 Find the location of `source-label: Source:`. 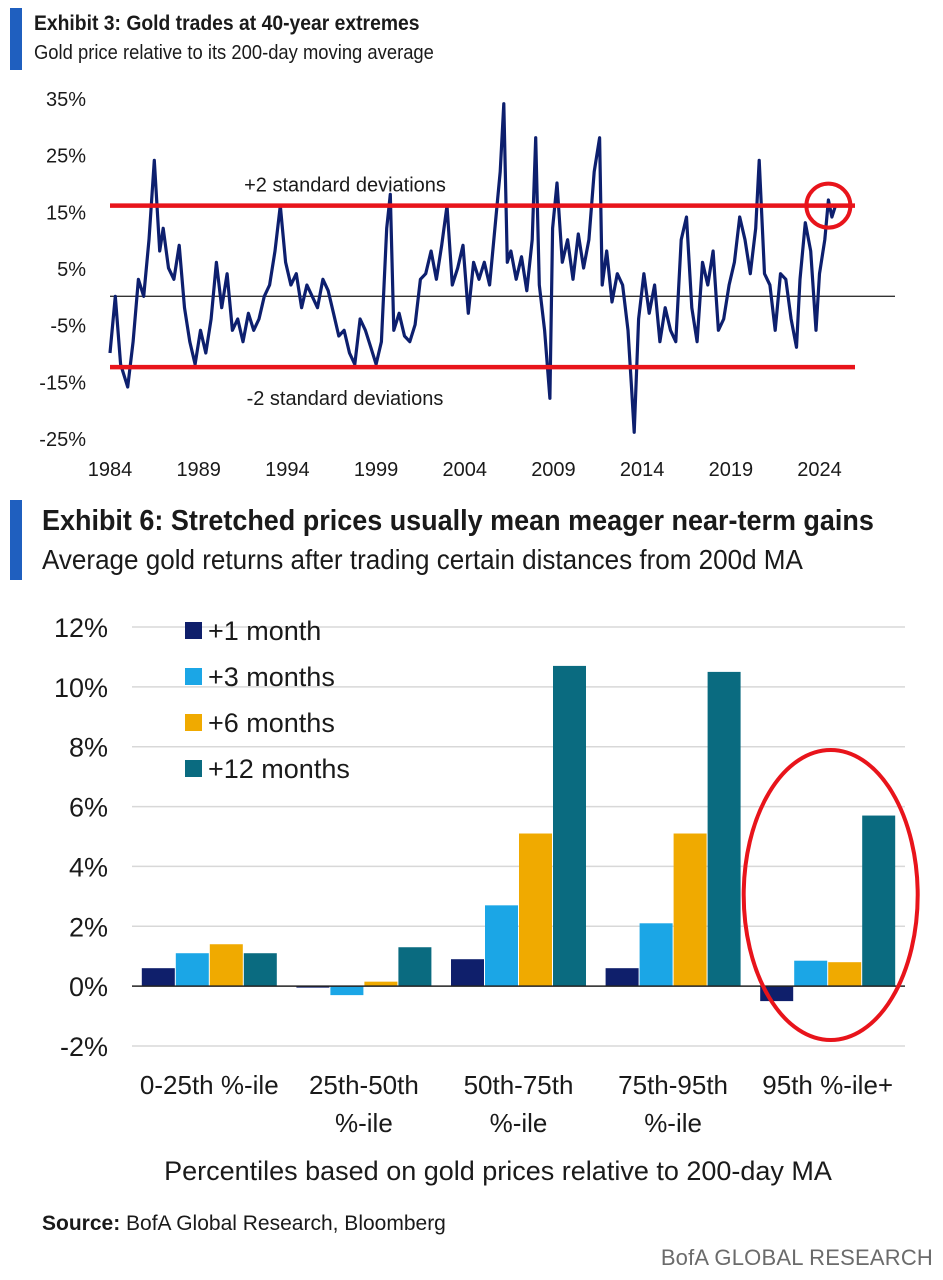

source-label: Source: is located at coordinates (81, 1223).